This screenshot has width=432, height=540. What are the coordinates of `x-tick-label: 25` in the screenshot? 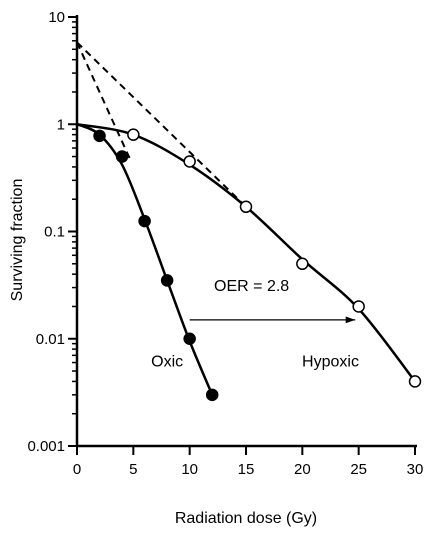 It's located at (358, 469).